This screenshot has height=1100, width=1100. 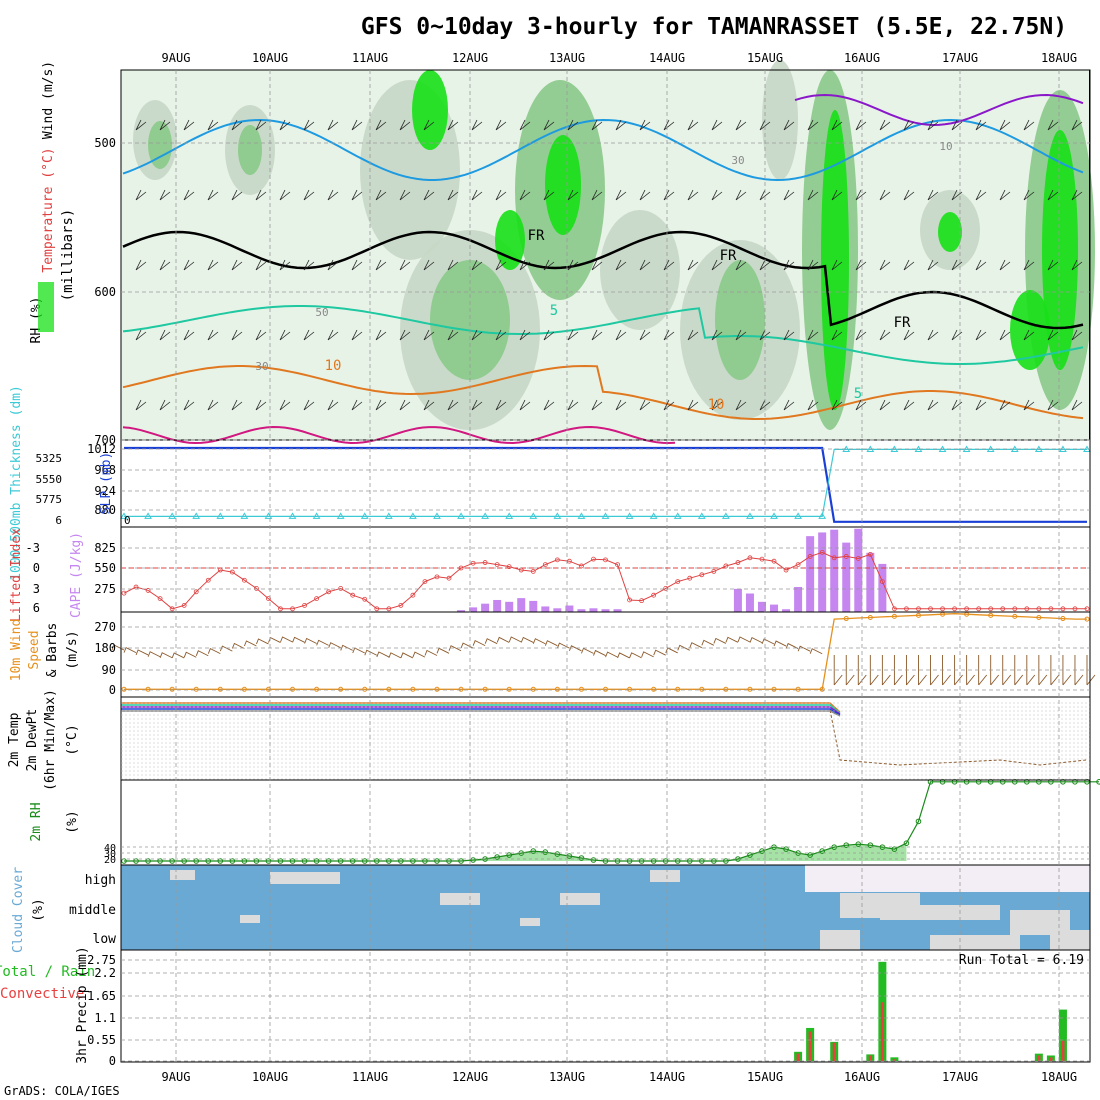 I want to click on wind10m-axis-label-a: 10m Wind, so click(x=16, y=650).